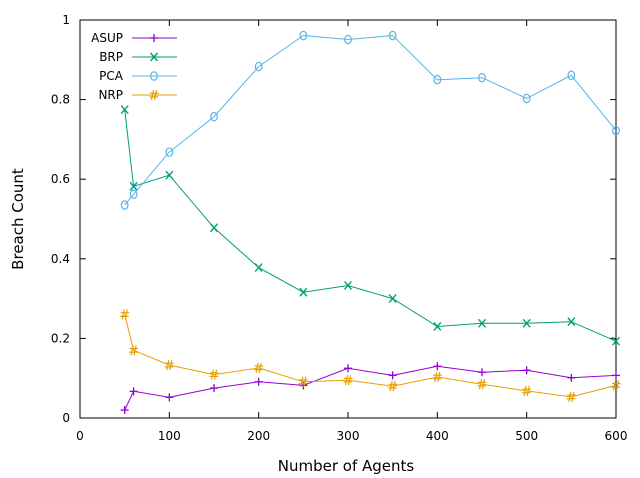 Image resolution: width=640 pixels, height=478 pixels. What do you see at coordinates (154, 95) in the screenshot?
I see `legend-marker-nrp` at bounding box center [154, 95].